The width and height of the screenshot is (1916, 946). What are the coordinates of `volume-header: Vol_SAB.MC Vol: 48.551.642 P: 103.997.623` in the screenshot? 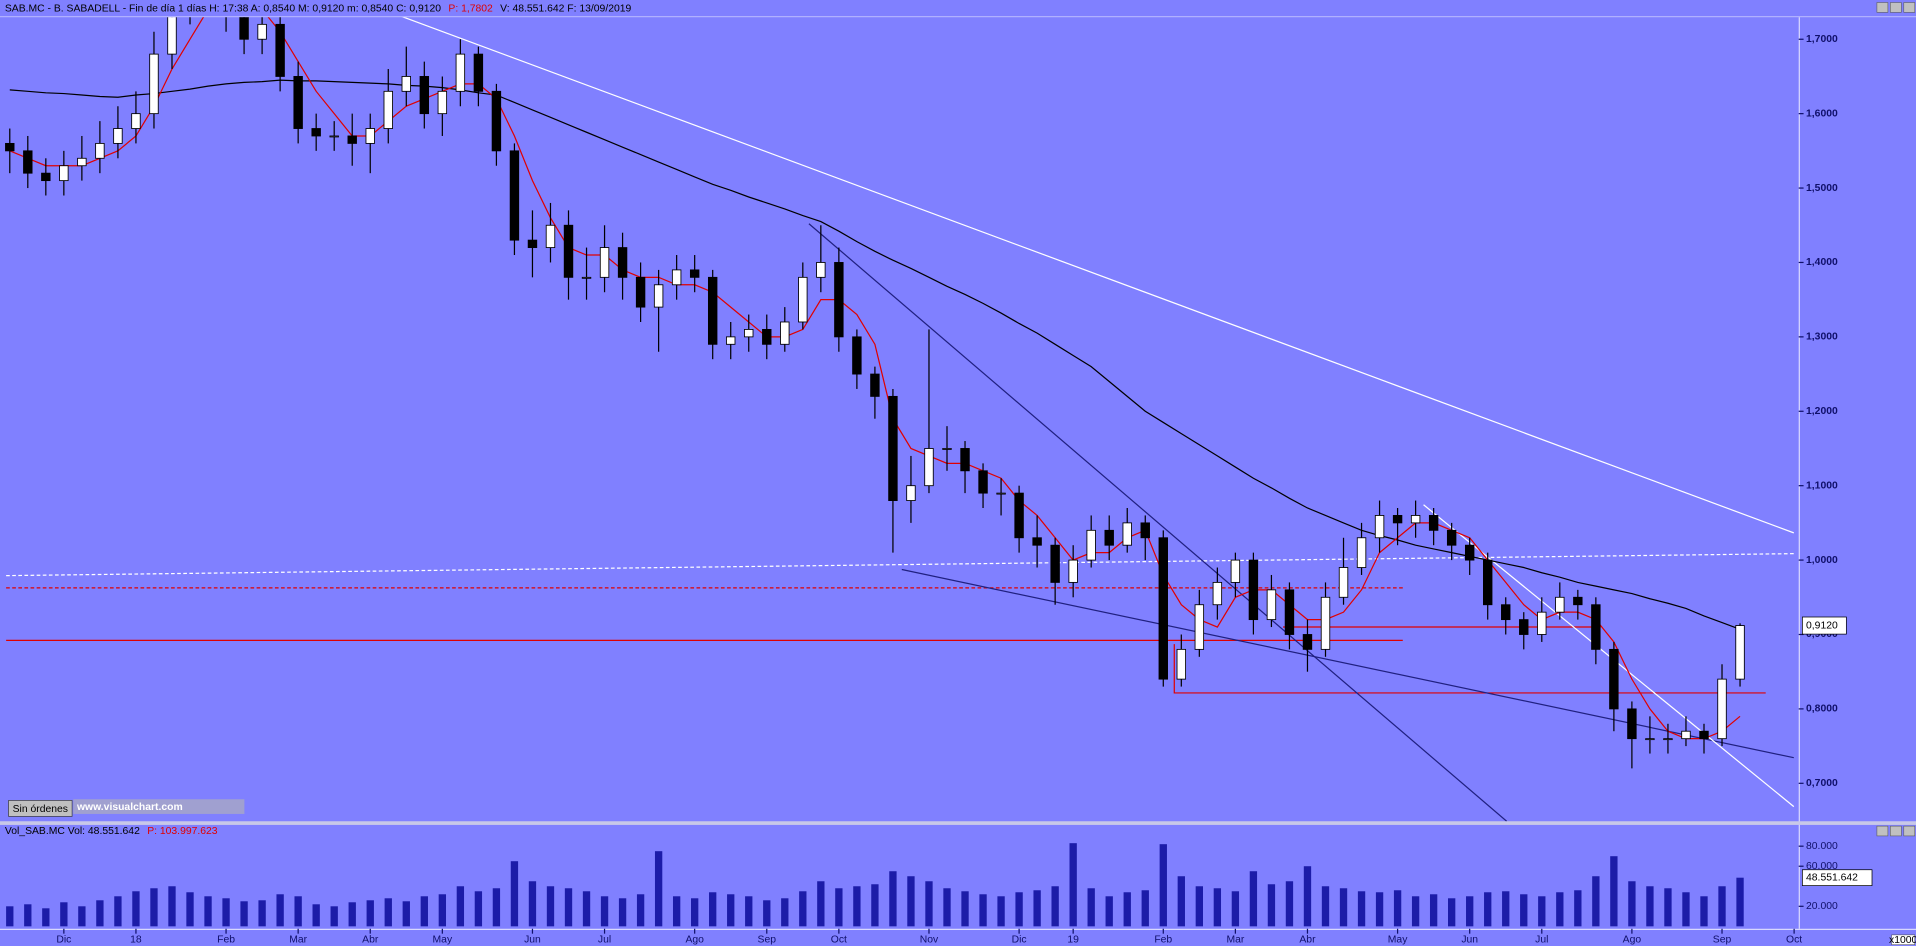 It's located at (111, 831).